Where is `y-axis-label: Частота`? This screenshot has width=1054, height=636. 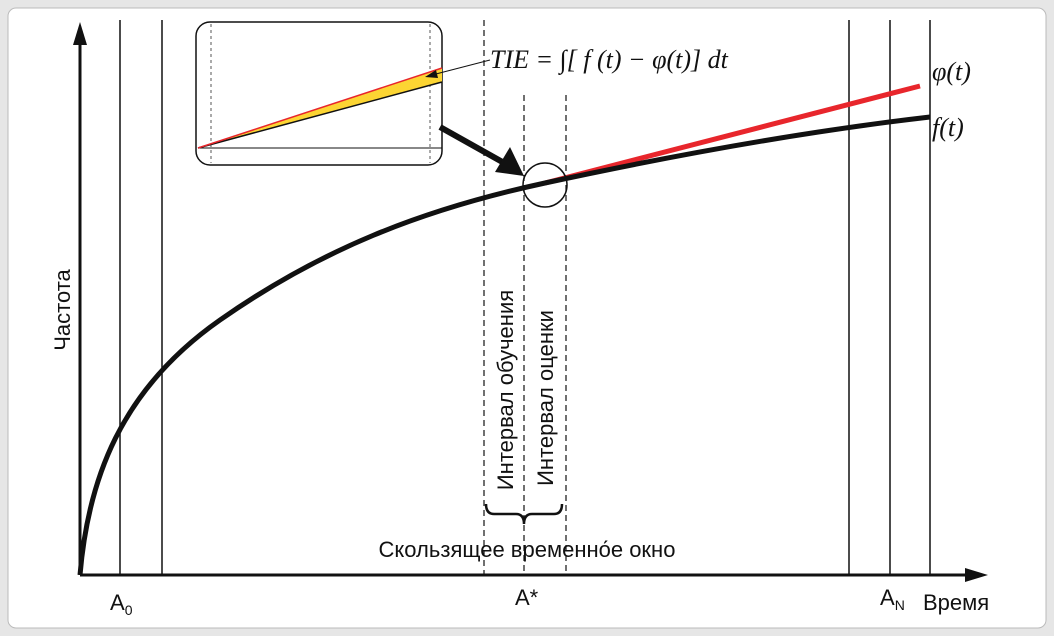
y-axis-label: Частота is located at coordinates (62, 309).